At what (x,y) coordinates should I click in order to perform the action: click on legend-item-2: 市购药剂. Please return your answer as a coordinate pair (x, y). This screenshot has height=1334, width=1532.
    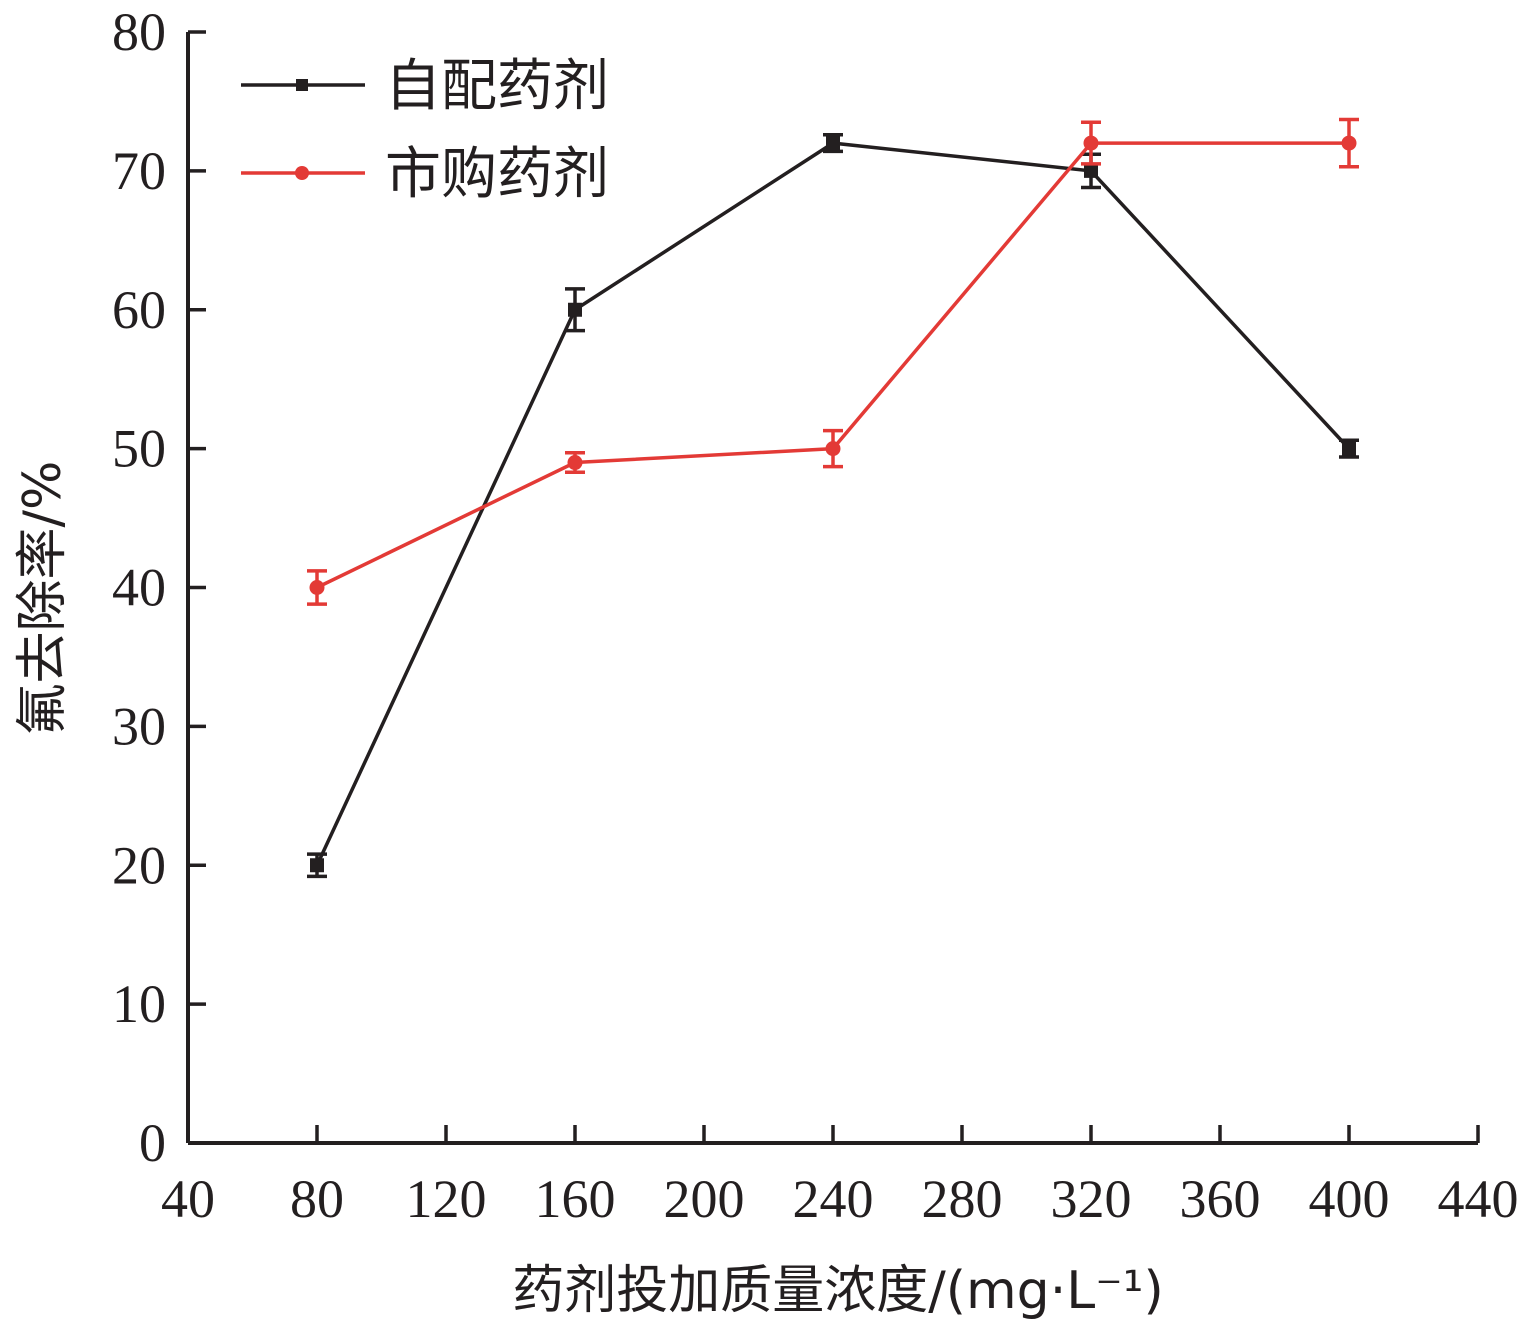
    Looking at the image, I should click on (425, 174).